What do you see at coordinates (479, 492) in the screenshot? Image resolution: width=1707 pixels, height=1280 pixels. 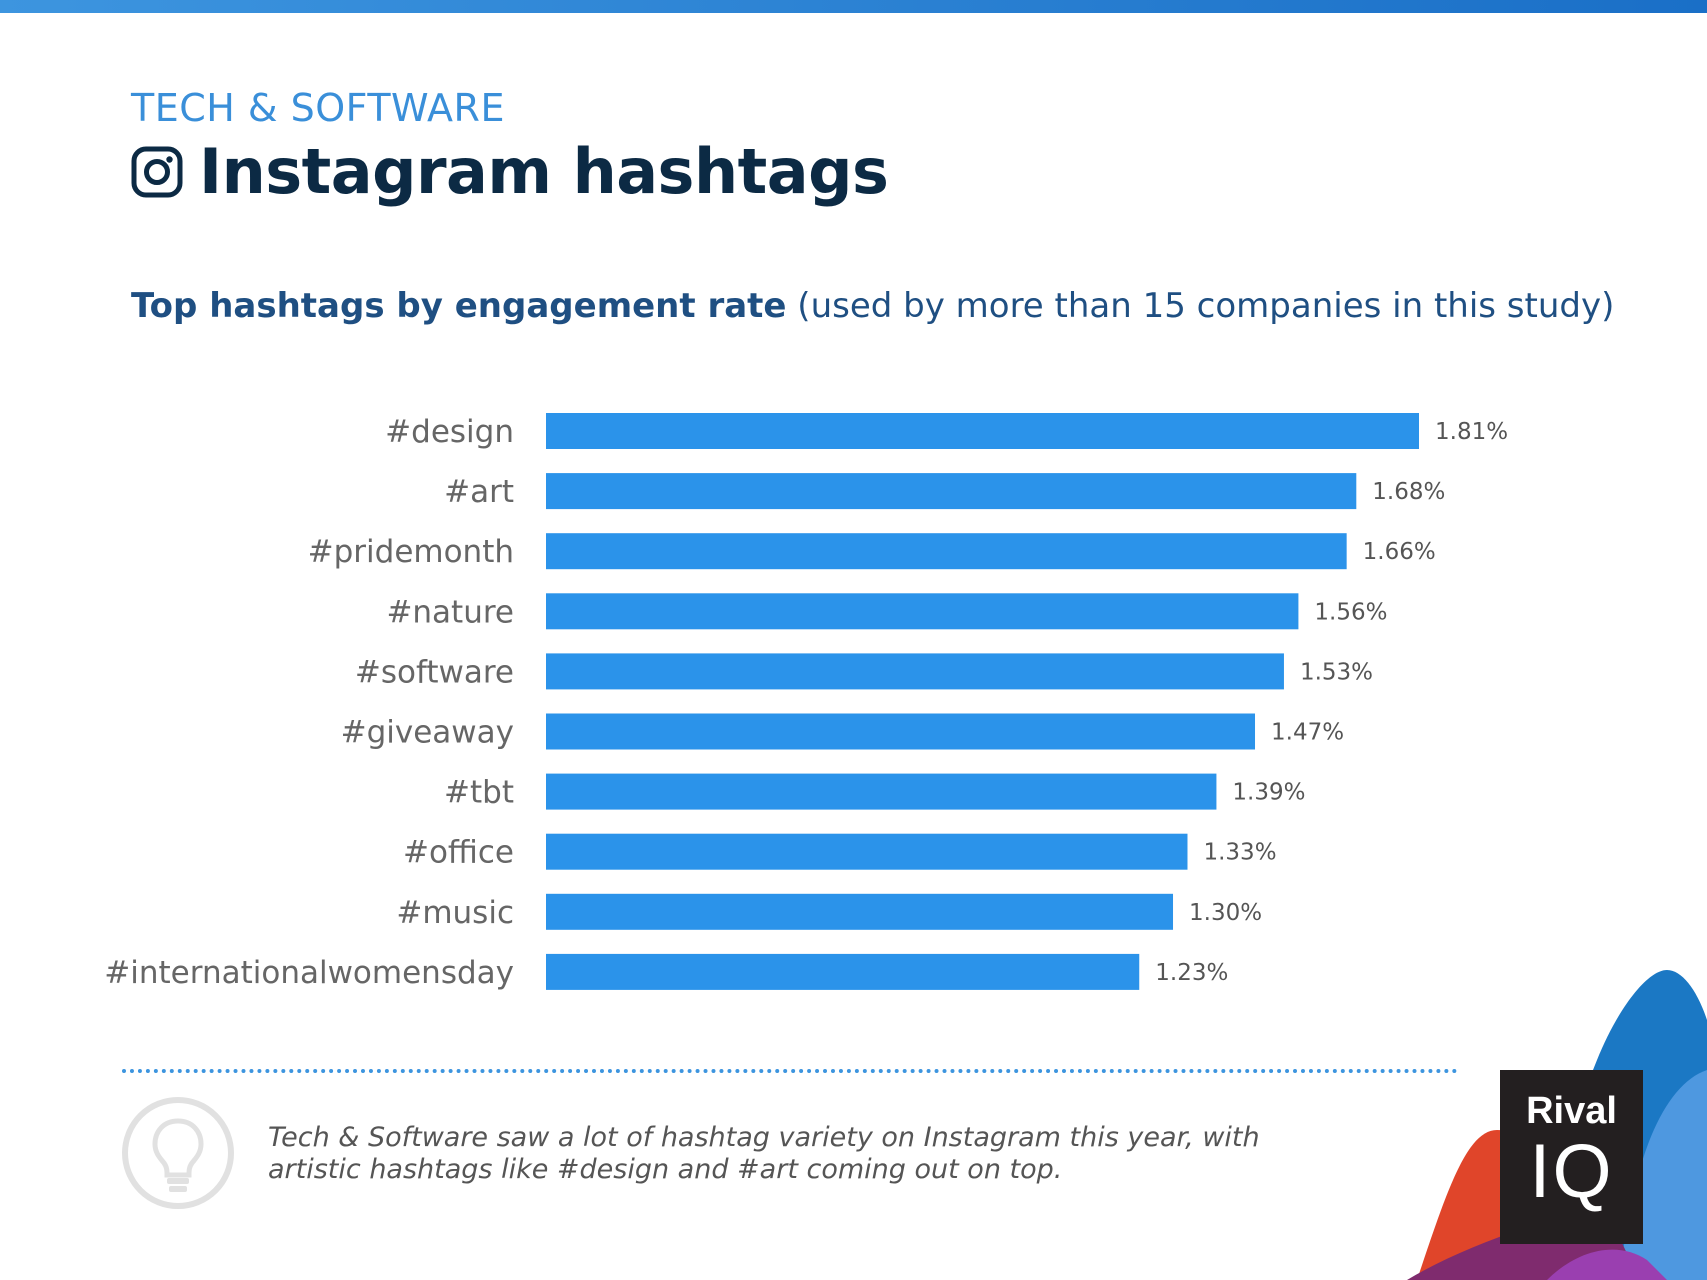 I see `category-label: #art` at bounding box center [479, 492].